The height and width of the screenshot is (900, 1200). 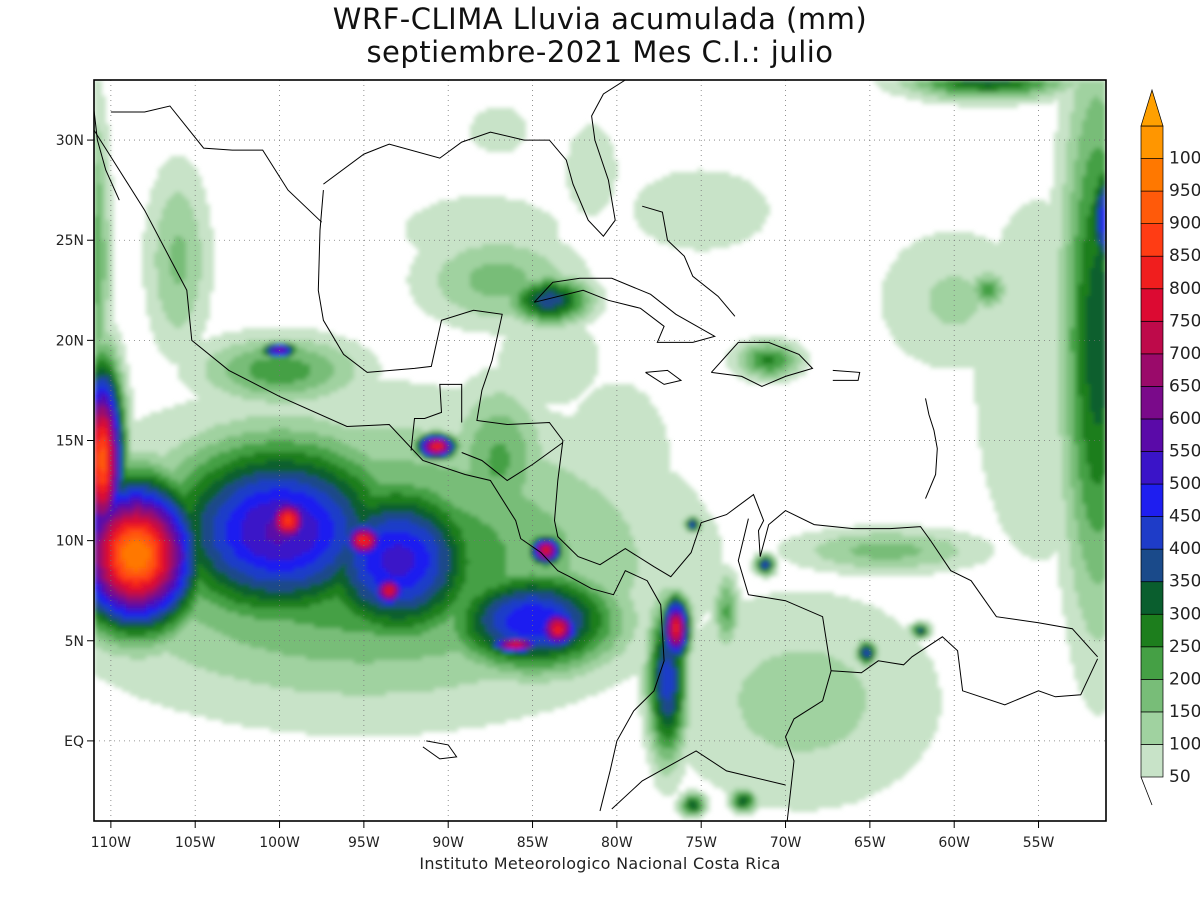 What do you see at coordinates (512, 462) in the screenshot?
I see `central-america-borders` at bounding box center [512, 462].